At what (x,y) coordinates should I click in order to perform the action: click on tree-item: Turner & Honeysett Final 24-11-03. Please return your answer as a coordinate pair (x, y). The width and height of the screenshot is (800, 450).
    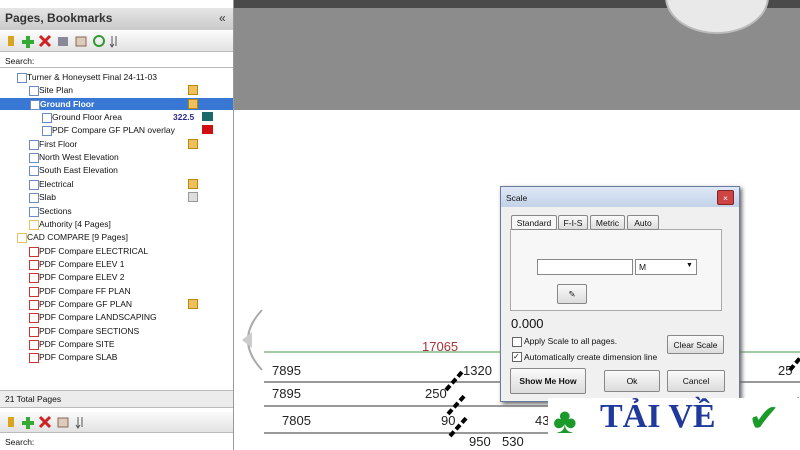
    Looking at the image, I should click on (92, 77).